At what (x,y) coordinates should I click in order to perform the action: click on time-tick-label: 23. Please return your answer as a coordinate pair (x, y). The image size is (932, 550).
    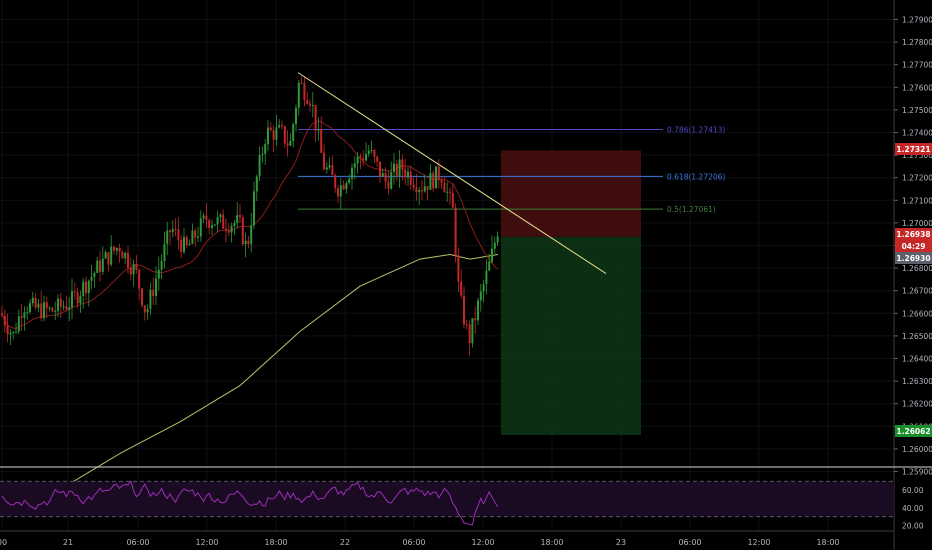
    Looking at the image, I should click on (621, 542).